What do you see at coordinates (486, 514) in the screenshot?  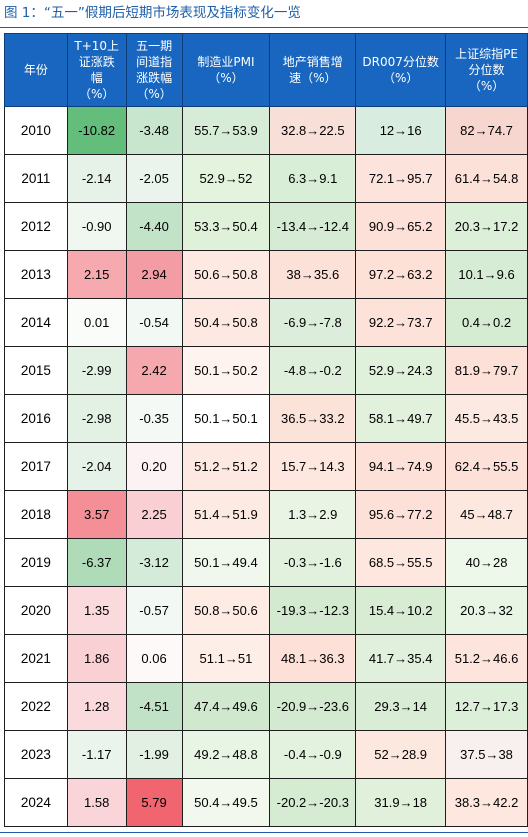 I see `pe-percentile-cell: 45→48.7` at bounding box center [486, 514].